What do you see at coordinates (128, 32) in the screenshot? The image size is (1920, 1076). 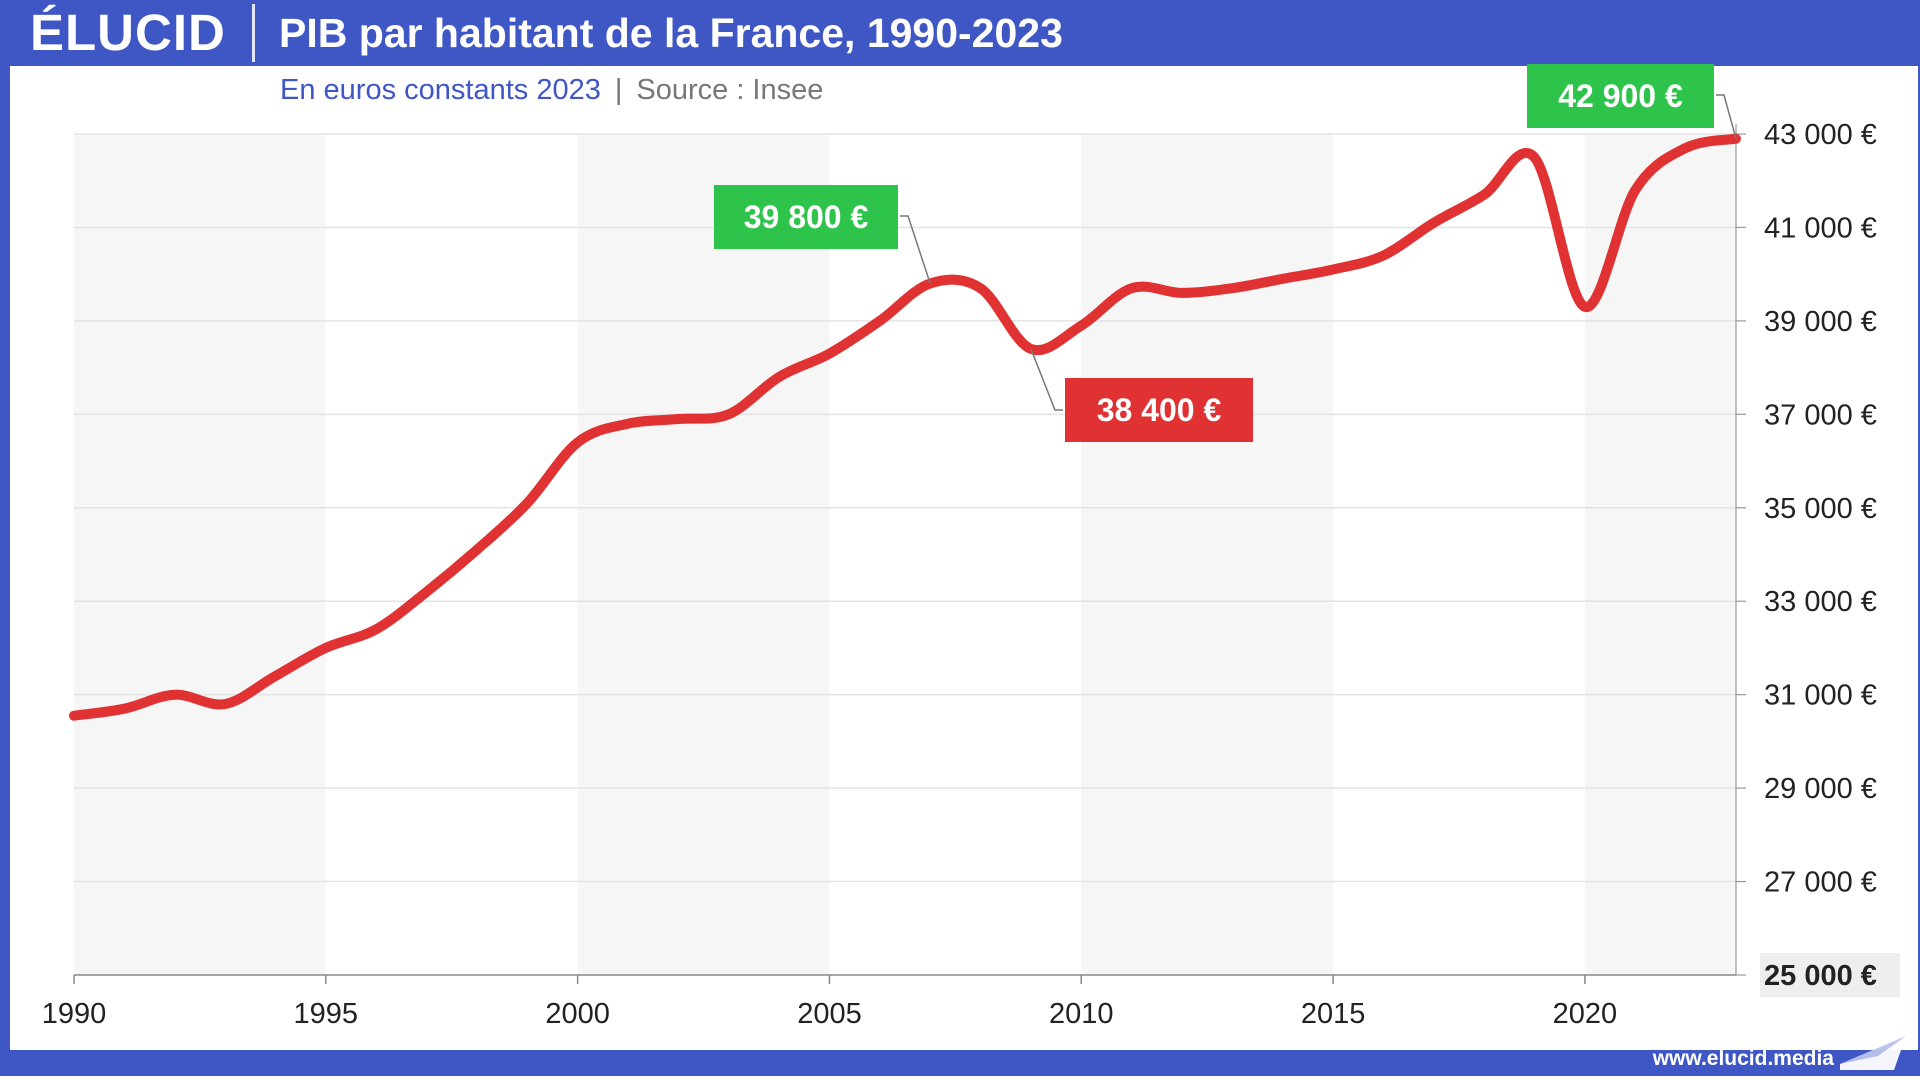 I see `brand-logo: ÉLUCID` at bounding box center [128, 32].